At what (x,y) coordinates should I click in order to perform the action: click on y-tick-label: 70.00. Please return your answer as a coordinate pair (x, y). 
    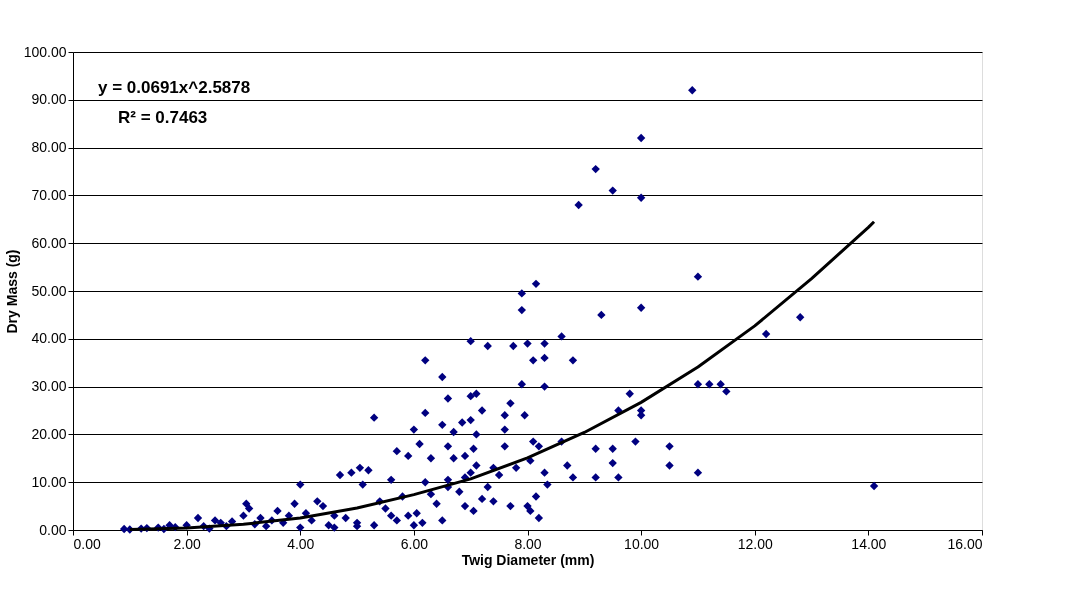
    Looking at the image, I should click on (49, 194).